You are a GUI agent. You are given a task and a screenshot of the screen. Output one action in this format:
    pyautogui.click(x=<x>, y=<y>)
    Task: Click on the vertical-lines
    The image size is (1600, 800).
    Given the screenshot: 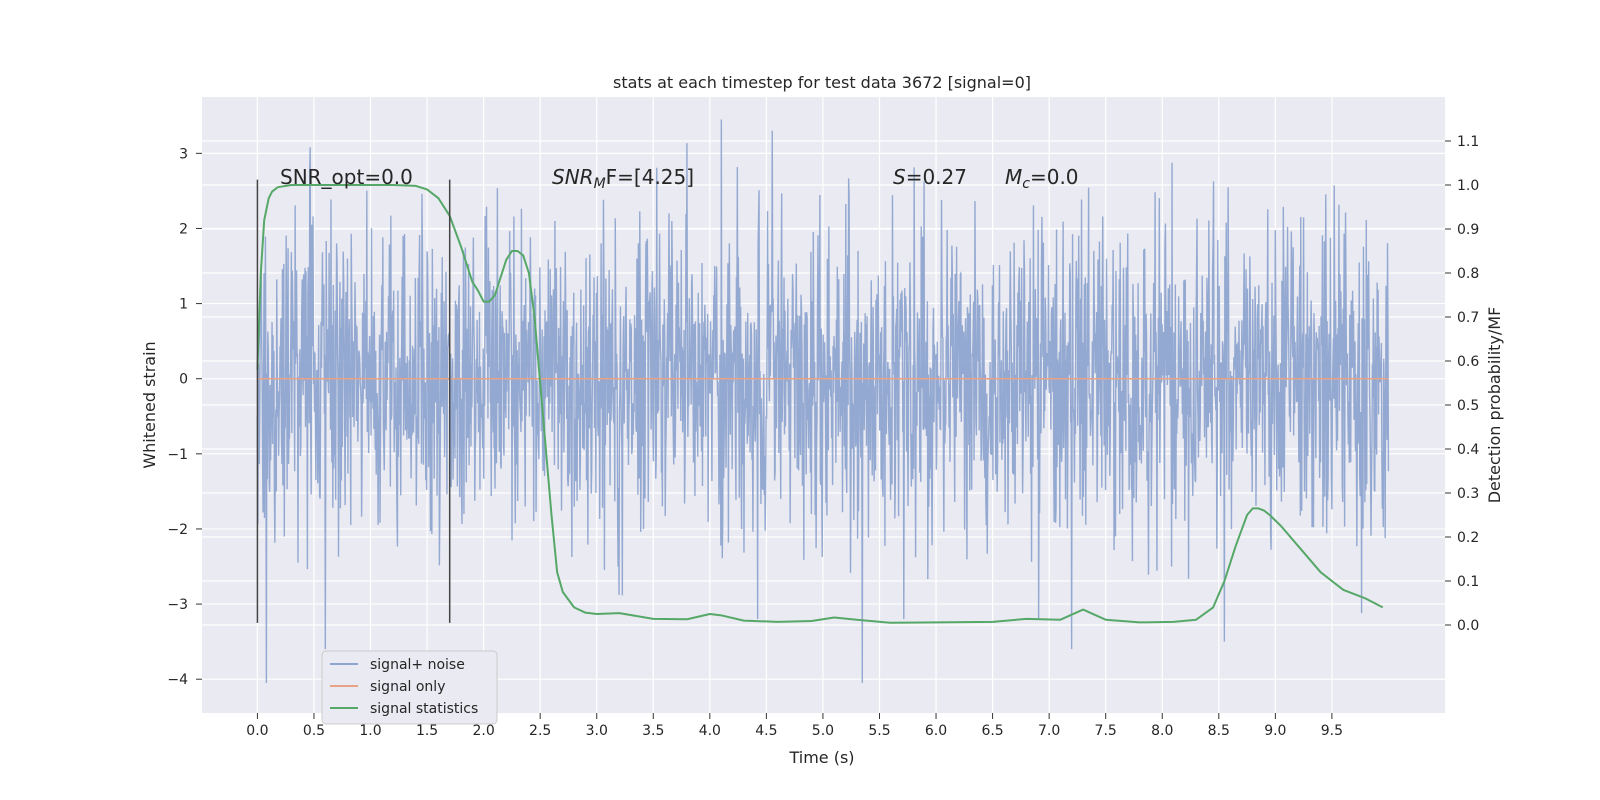 What is the action you would take?
    pyautogui.click(x=353, y=401)
    